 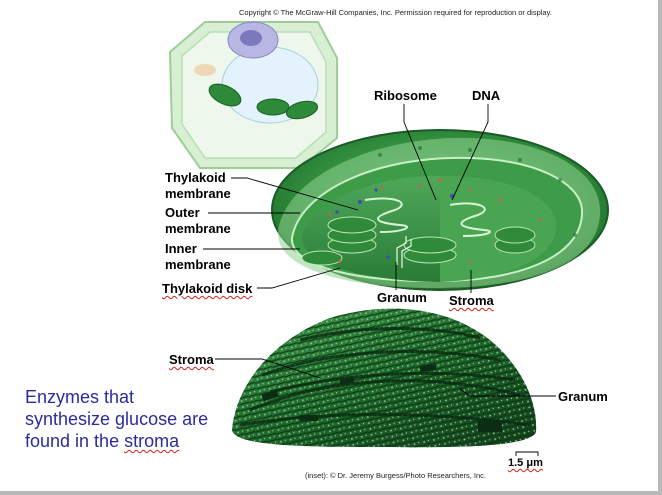 What do you see at coordinates (117, 419) in the screenshot?
I see `note-line-2: synthesize glucose are` at bounding box center [117, 419].